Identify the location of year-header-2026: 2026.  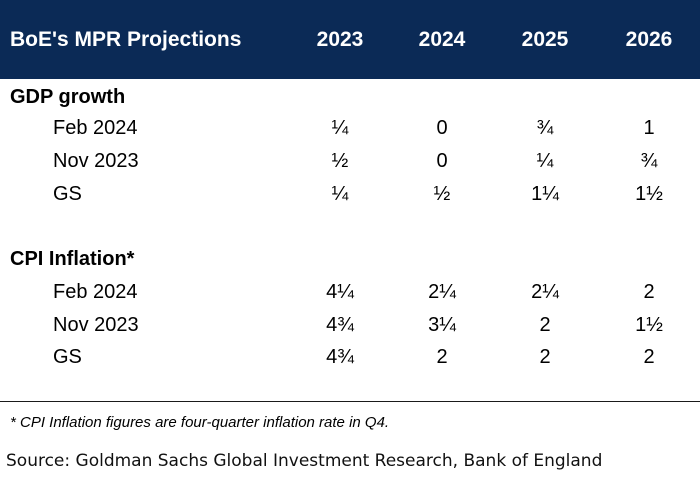
(649, 39).